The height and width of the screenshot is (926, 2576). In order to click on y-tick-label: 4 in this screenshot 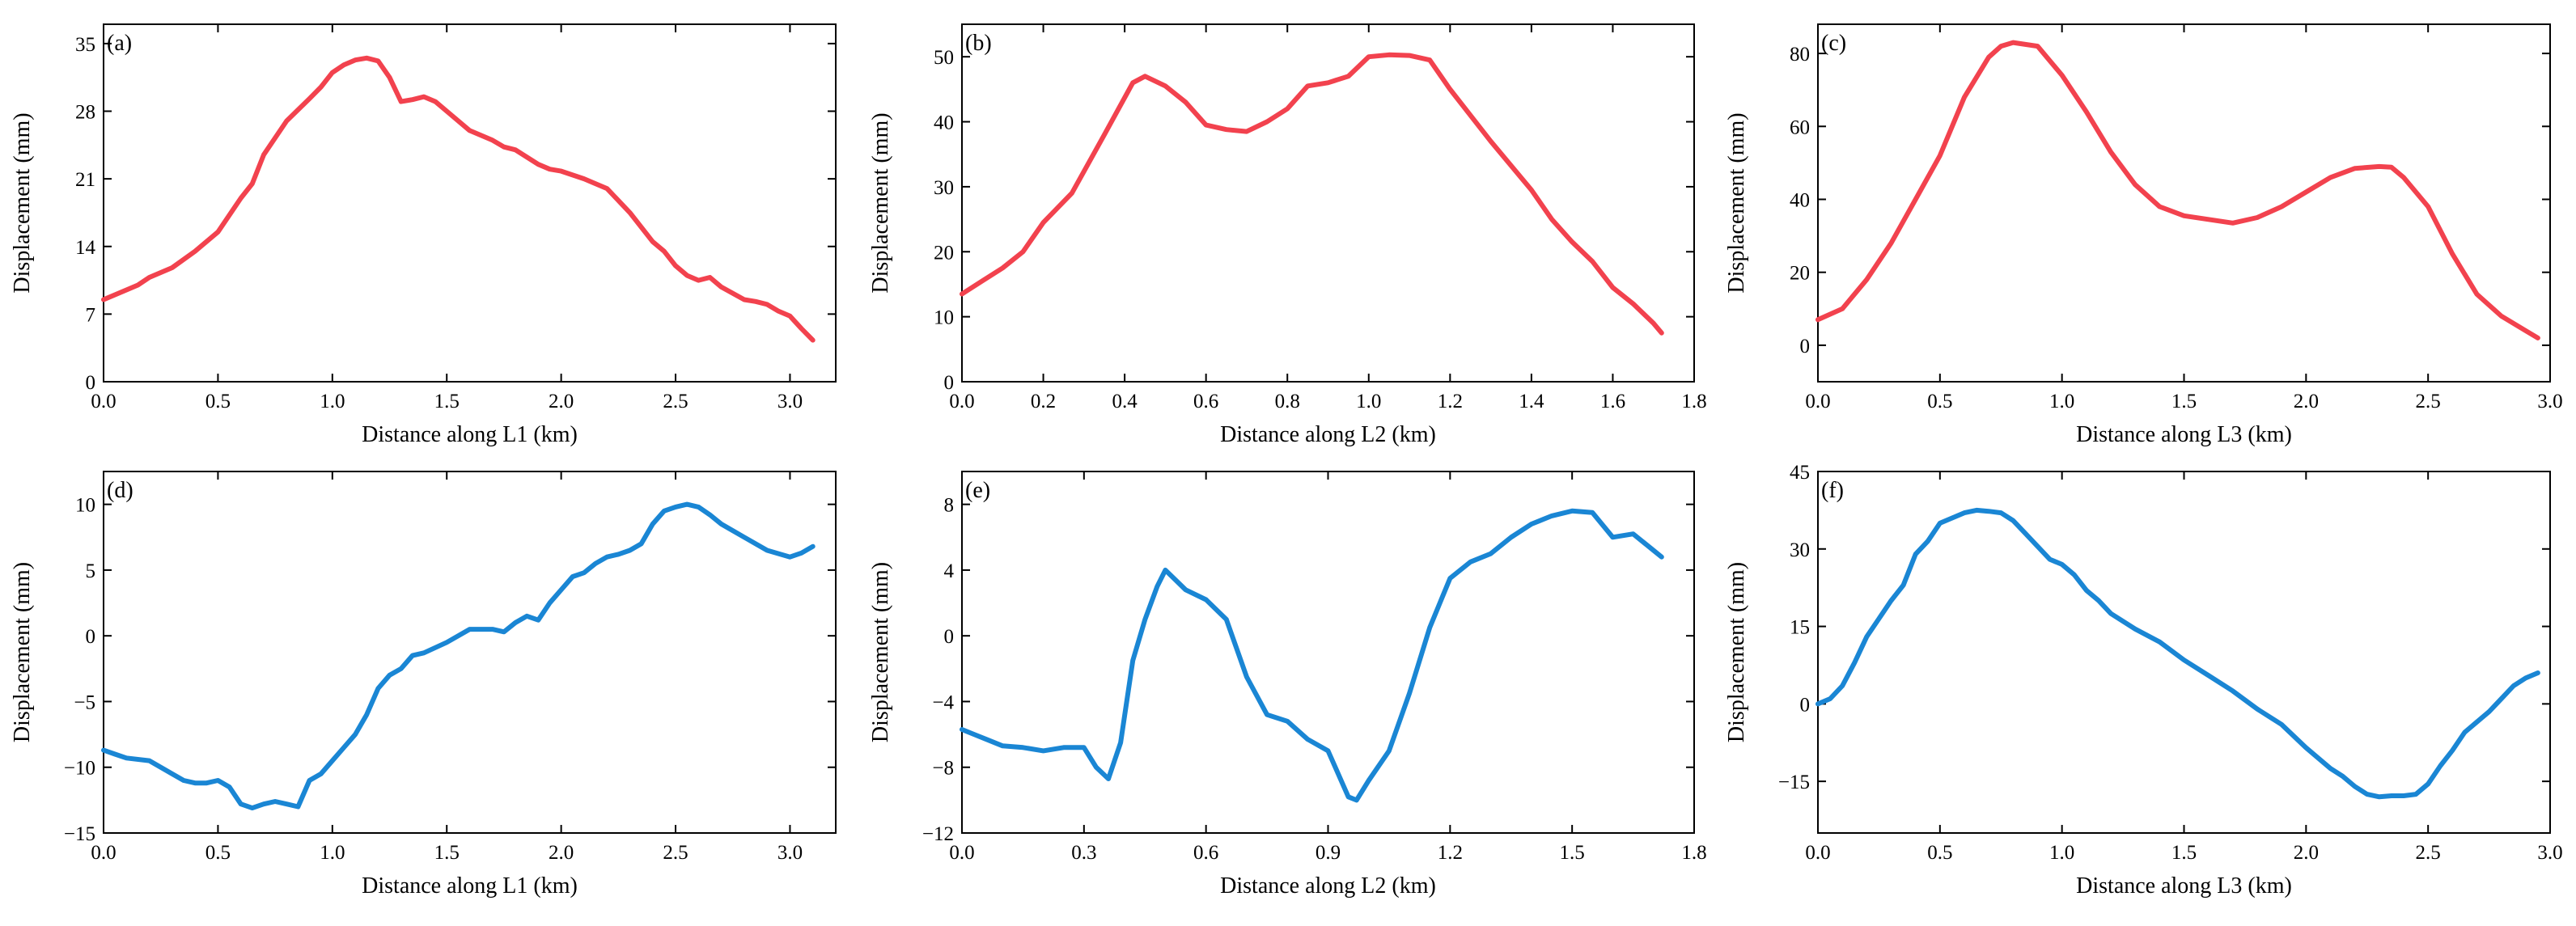, I will do `click(949, 571)`.